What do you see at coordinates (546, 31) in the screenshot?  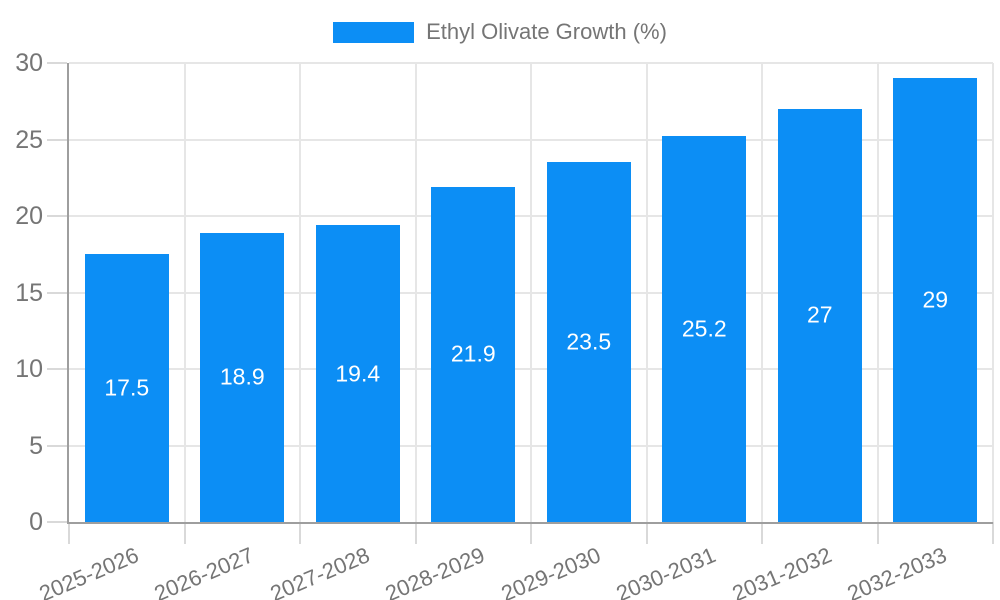 I see `legend-label: Ethyl Olivate Growth (%)` at bounding box center [546, 31].